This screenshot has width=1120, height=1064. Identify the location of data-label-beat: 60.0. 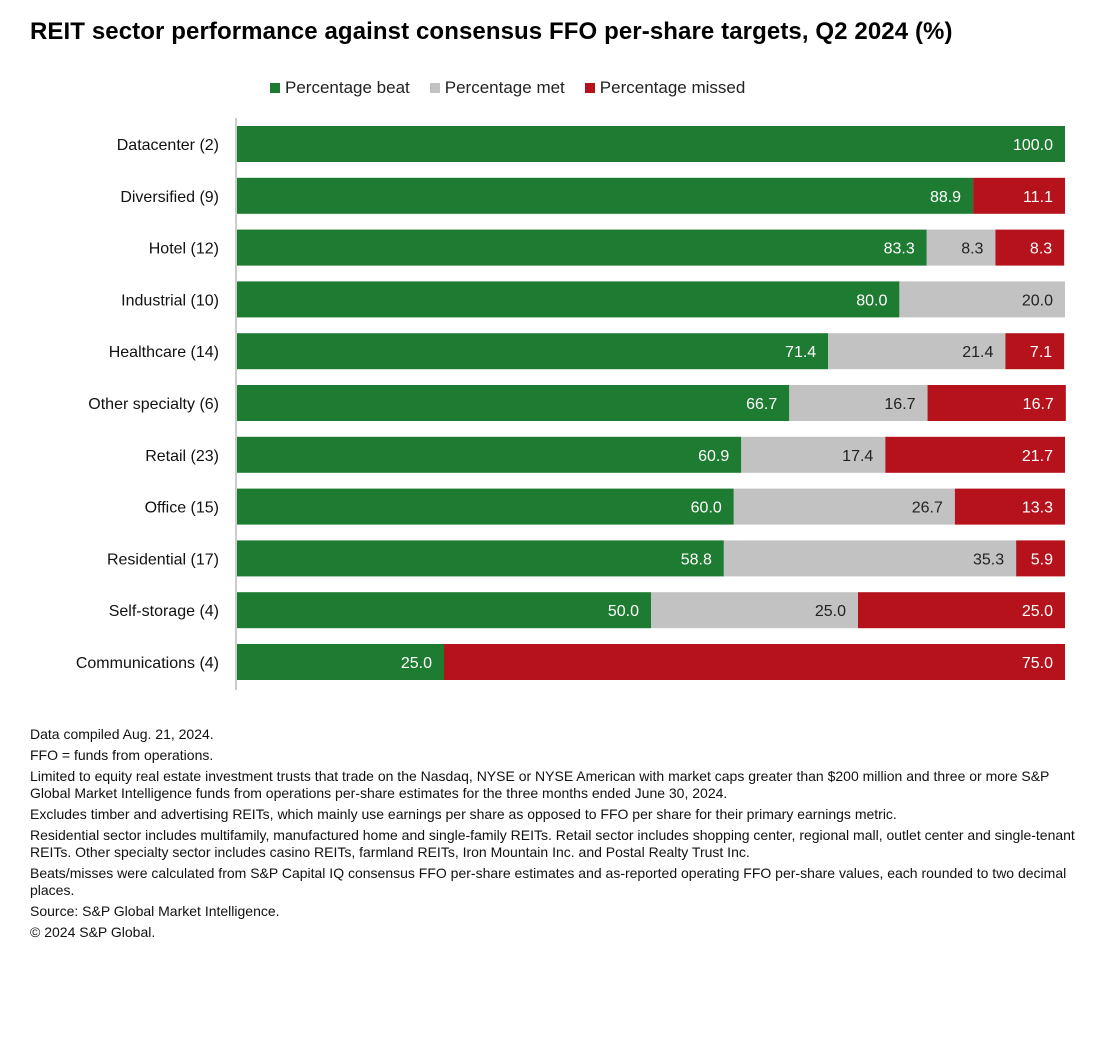
(706, 508).